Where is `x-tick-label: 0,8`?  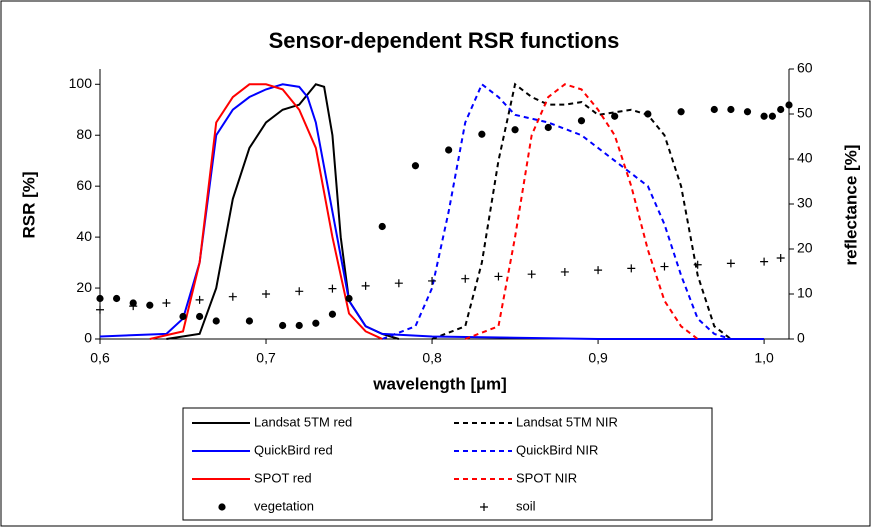
x-tick-label: 0,8 is located at coordinates (432, 358).